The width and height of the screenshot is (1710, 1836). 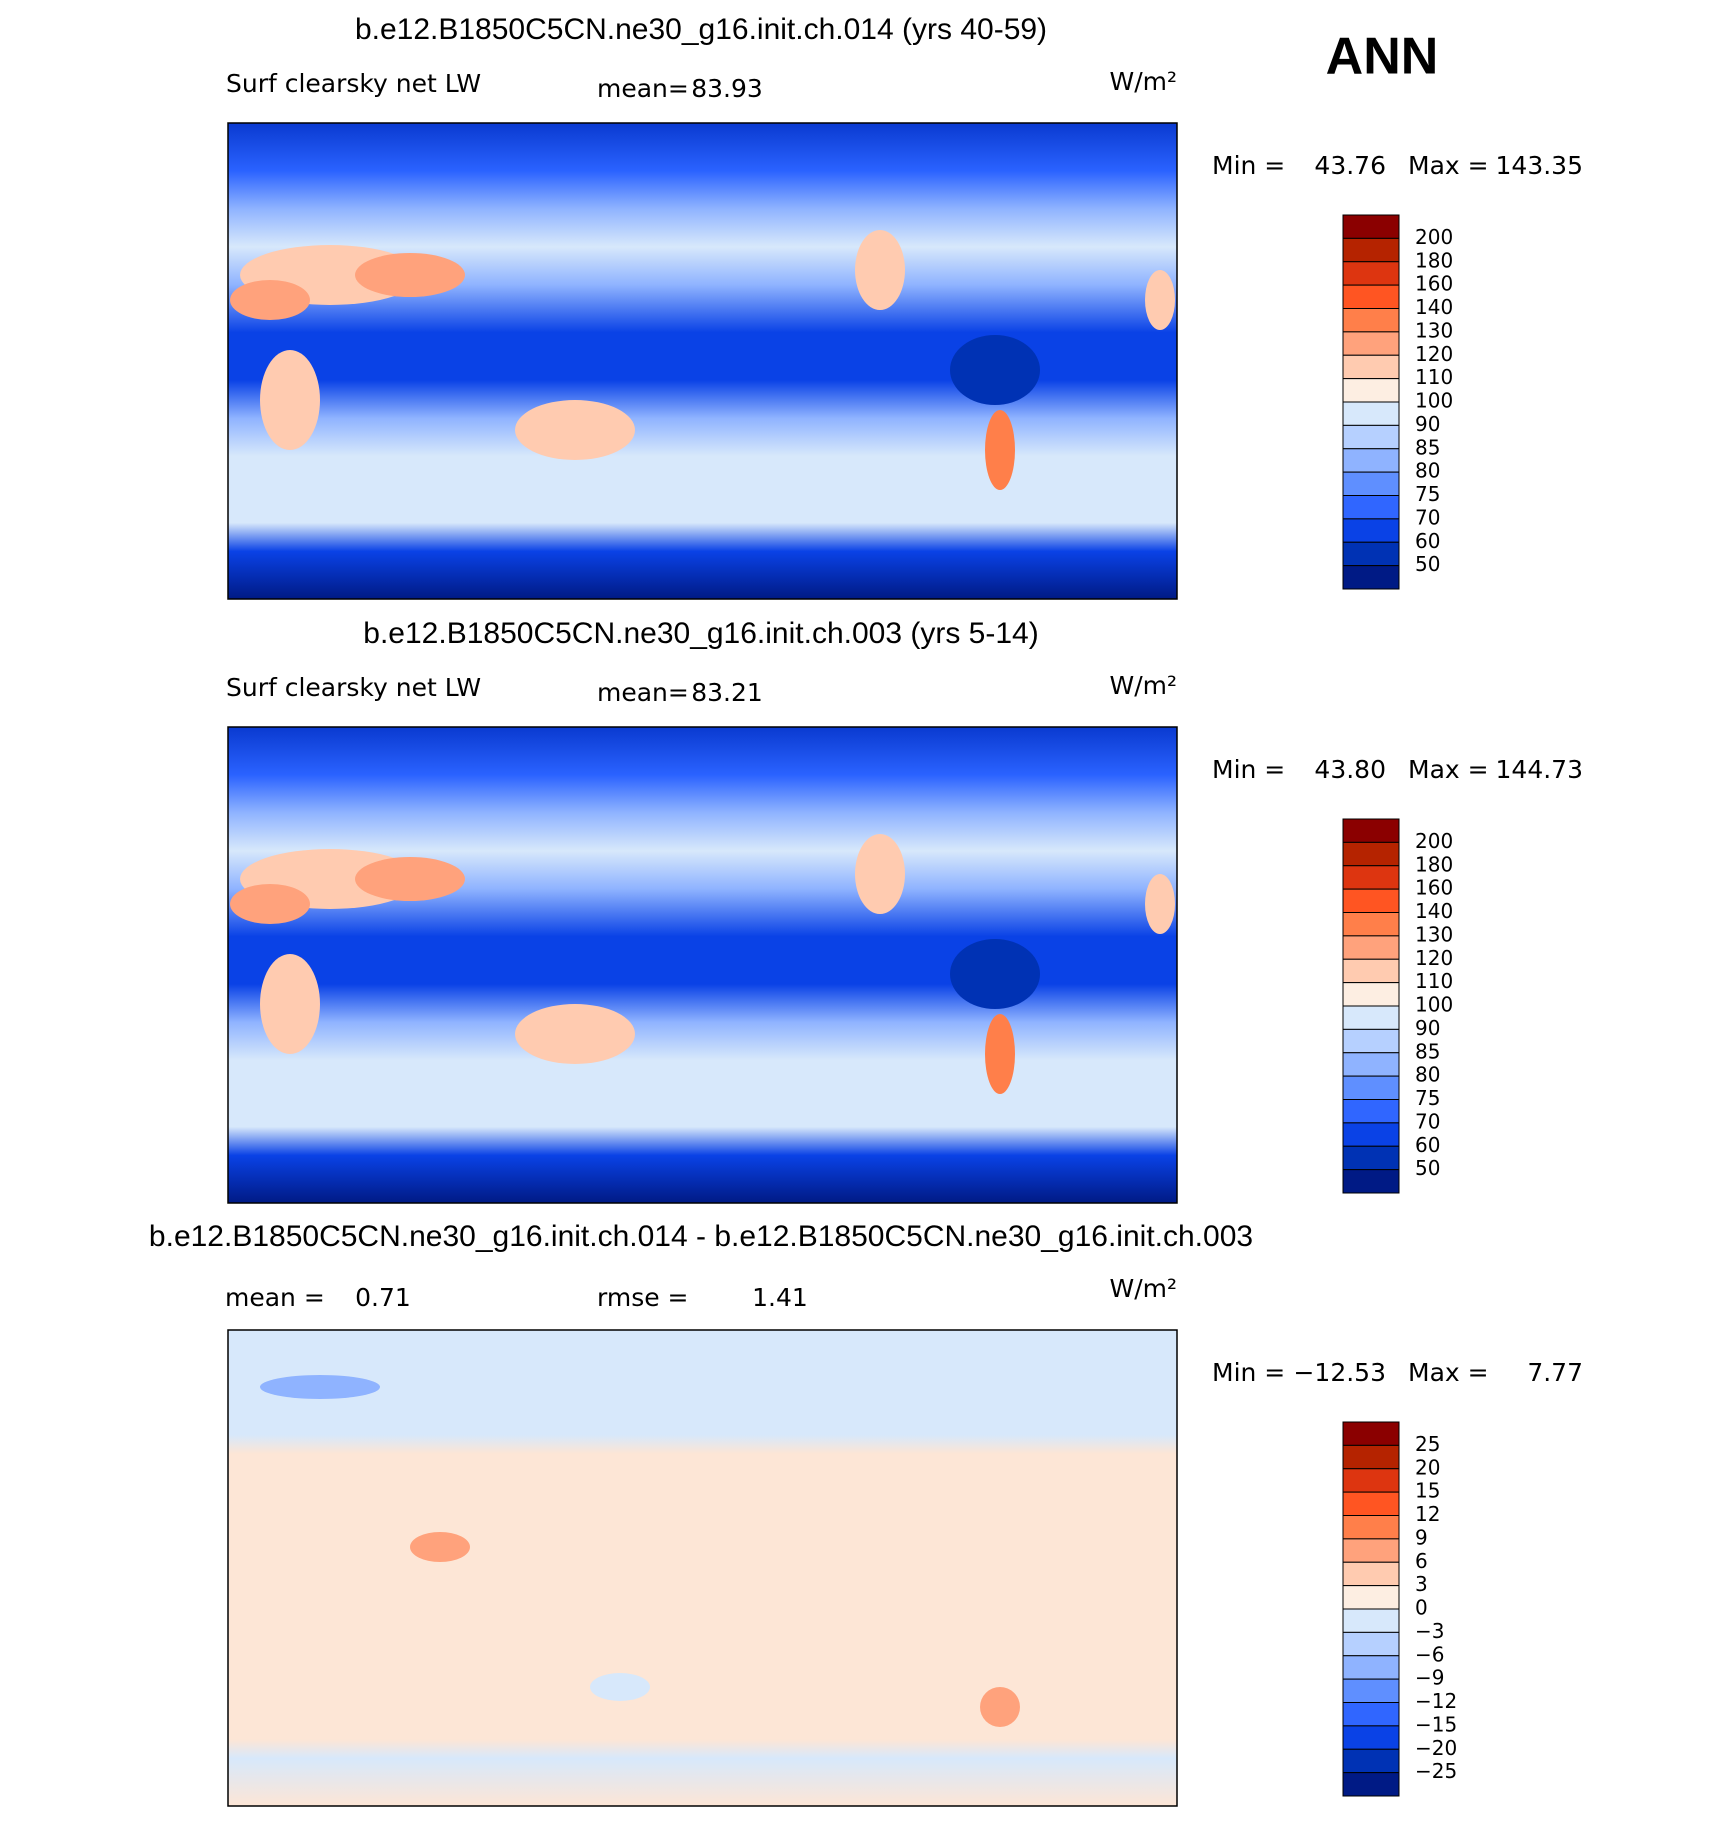 What do you see at coordinates (1434, 958) in the screenshot?
I see `colorbar-label: 120` at bounding box center [1434, 958].